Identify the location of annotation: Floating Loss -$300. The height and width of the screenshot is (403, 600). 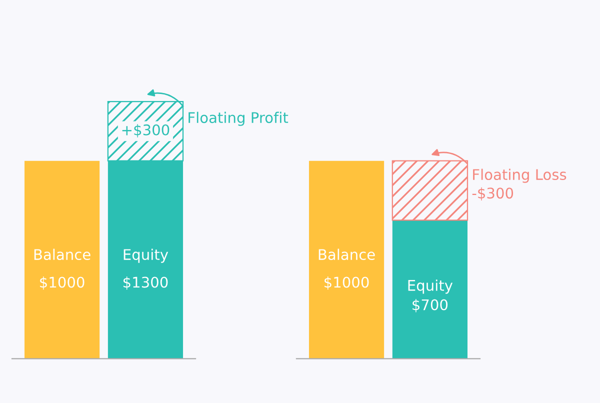
(519, 184).